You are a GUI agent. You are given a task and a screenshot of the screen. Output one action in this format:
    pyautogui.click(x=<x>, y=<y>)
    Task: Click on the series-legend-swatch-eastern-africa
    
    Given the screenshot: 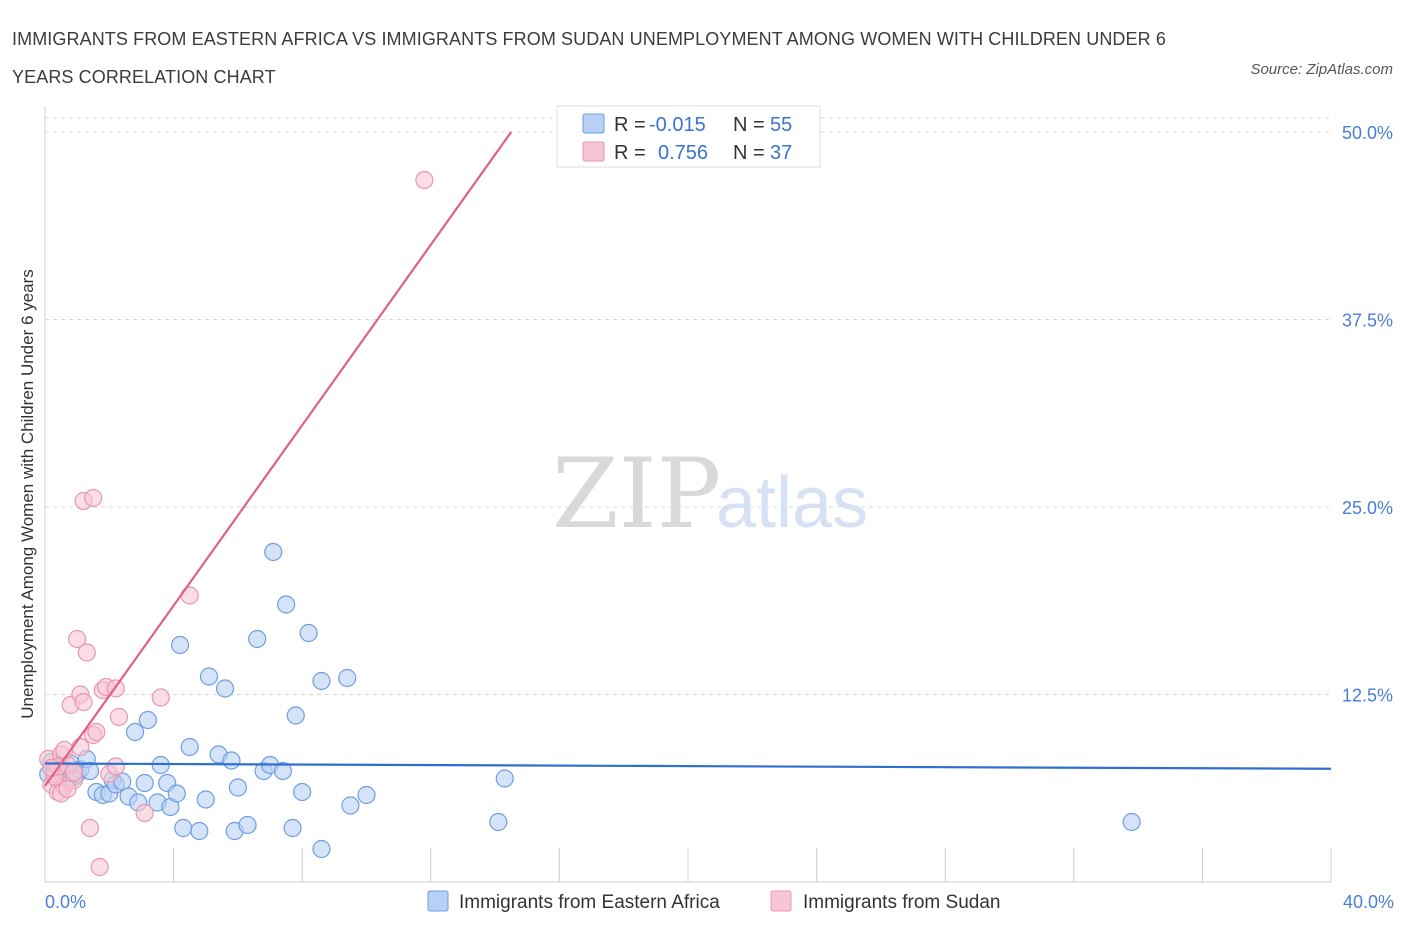 What is the action you would take?
    pyautogui.click(x=438, y=901)
    